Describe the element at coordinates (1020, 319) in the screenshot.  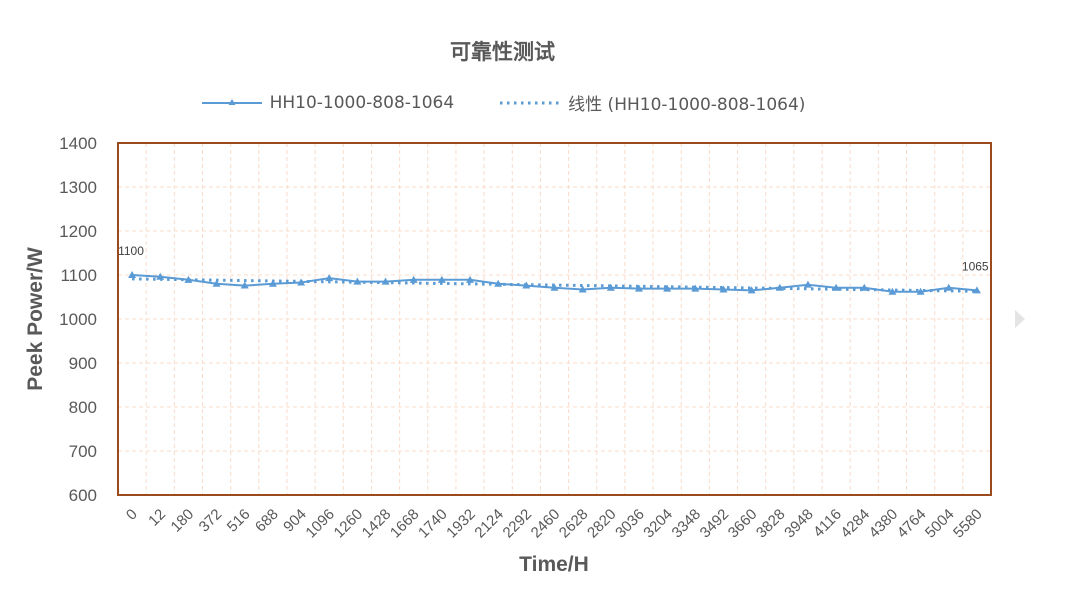
I see `chevron-right-icon` at that location.